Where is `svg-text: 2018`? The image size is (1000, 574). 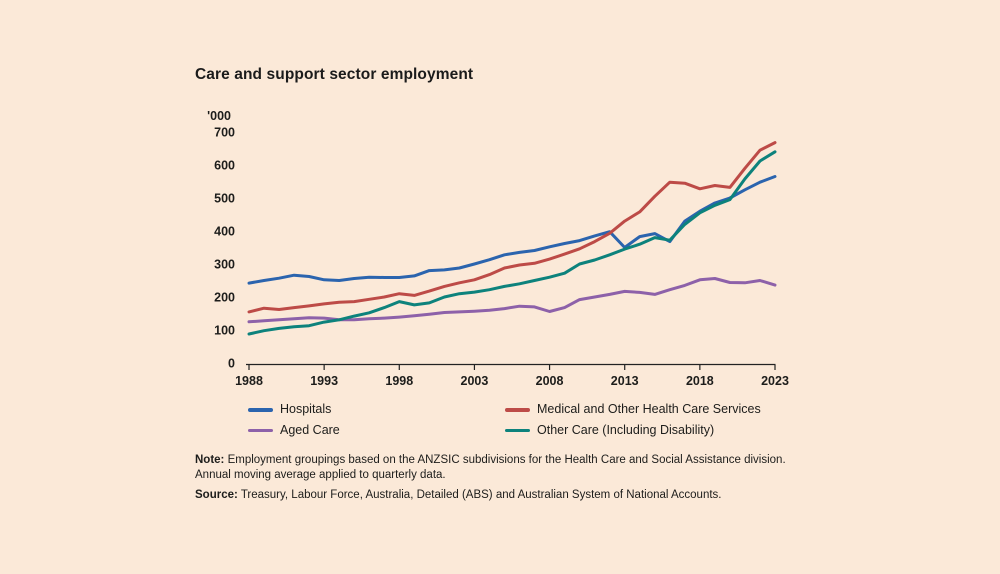
svg-text: 2018 is located at coordinates (700, 381).